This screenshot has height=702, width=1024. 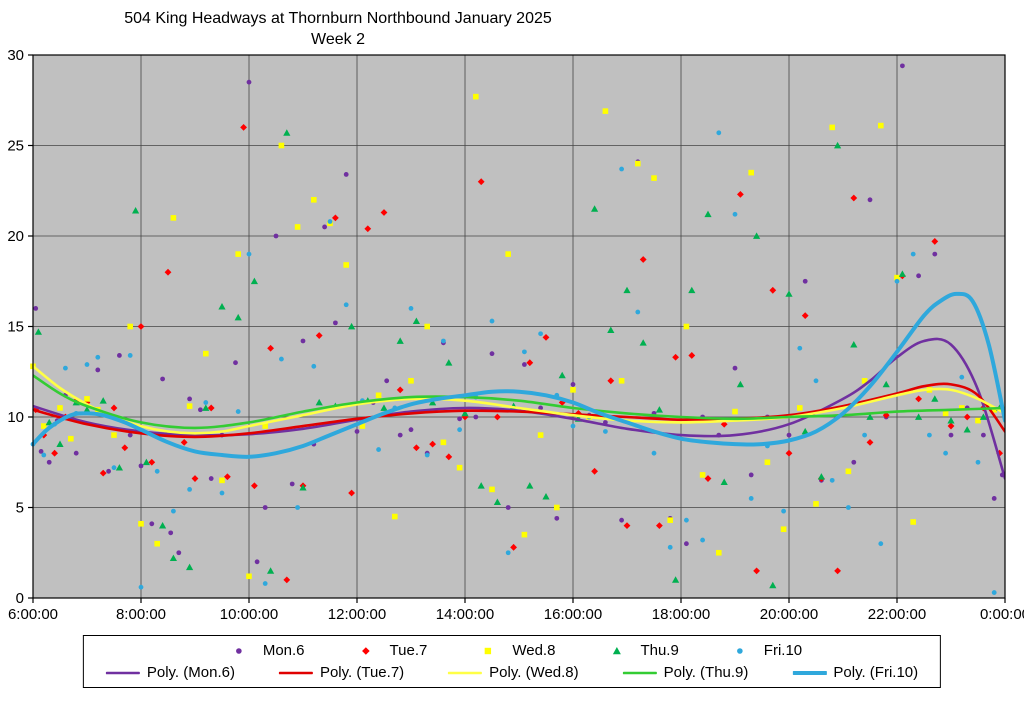 What do you see at coordinates (33, 614) in the screenshot?
I see `x-tick-label: 6:00:00` at bounding box center [33, 614].